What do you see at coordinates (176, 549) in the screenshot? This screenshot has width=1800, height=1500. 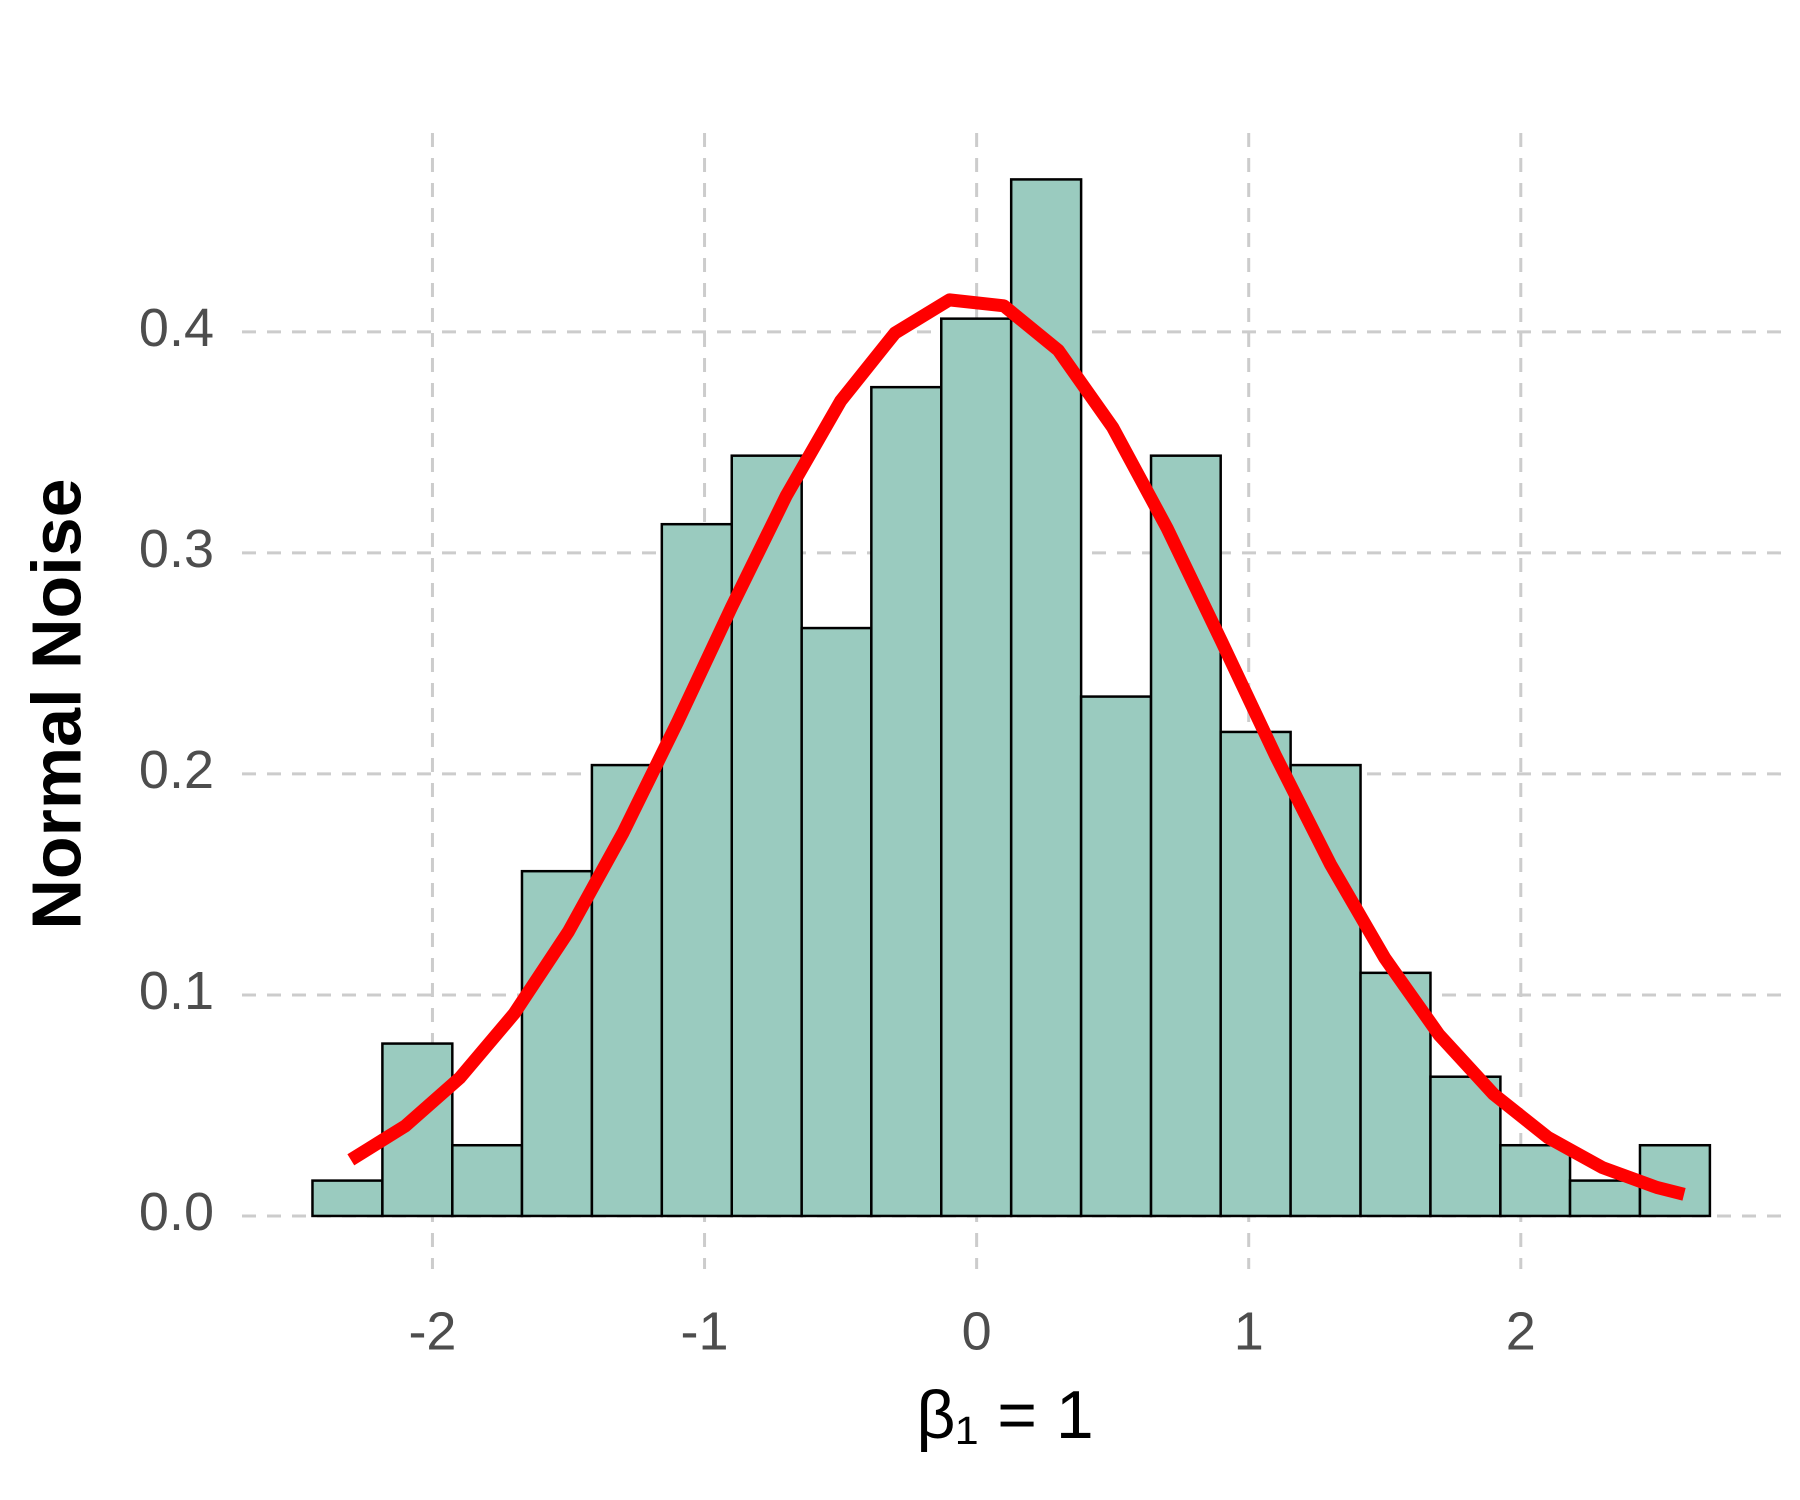 I see `y-tick-label: 0.3` at bounding box center [176, 549].